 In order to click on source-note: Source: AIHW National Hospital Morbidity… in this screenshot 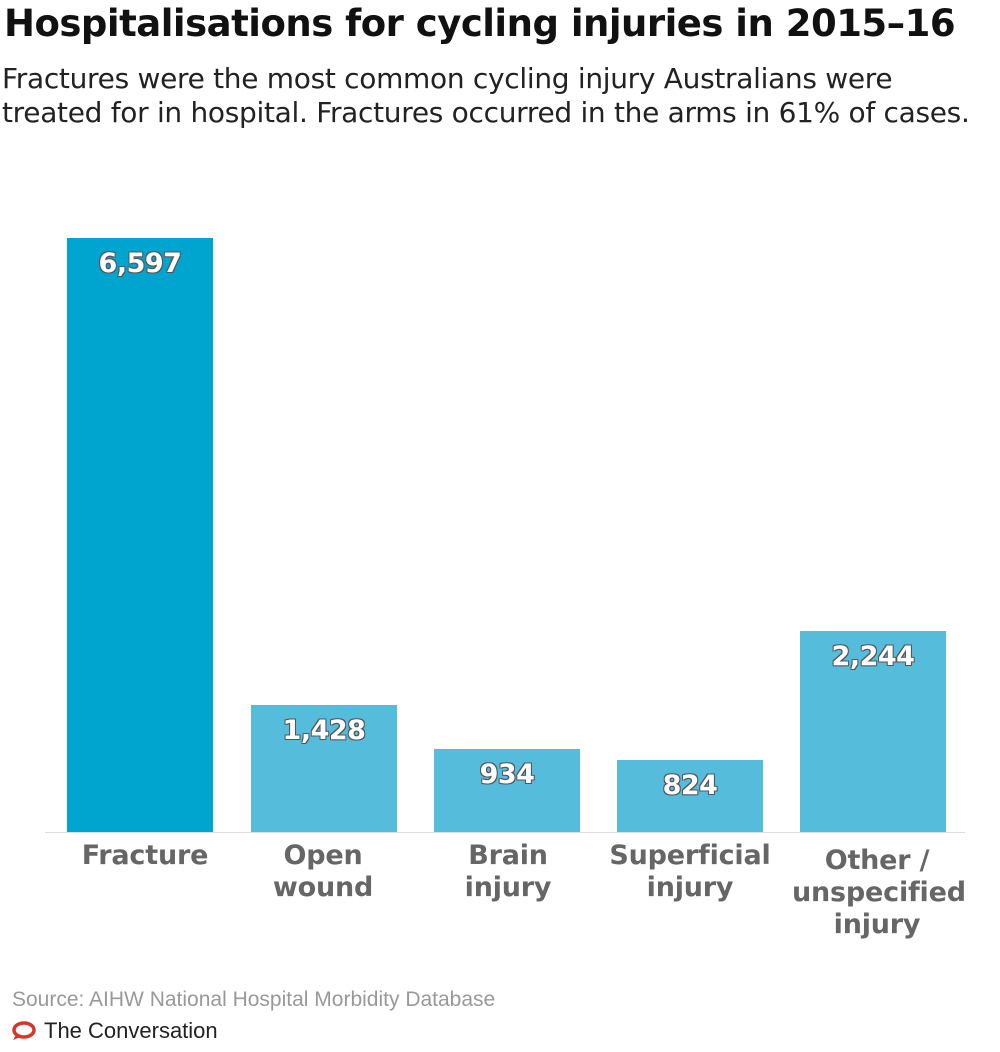, I will do `click(254, 999)`.